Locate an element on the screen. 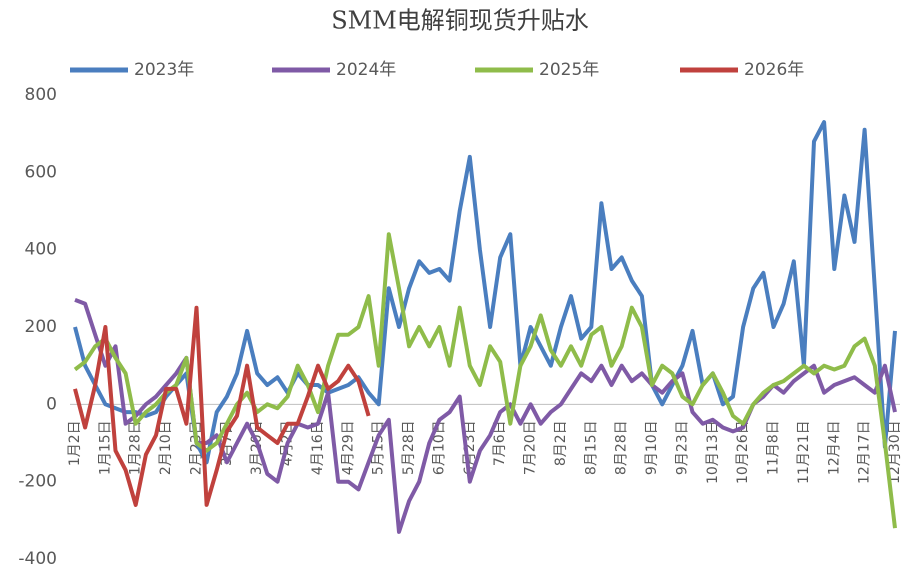 The height and width of the screenshot is (569, 907). x-tick-label: 12月30日 is located at coordinates (895, 452).